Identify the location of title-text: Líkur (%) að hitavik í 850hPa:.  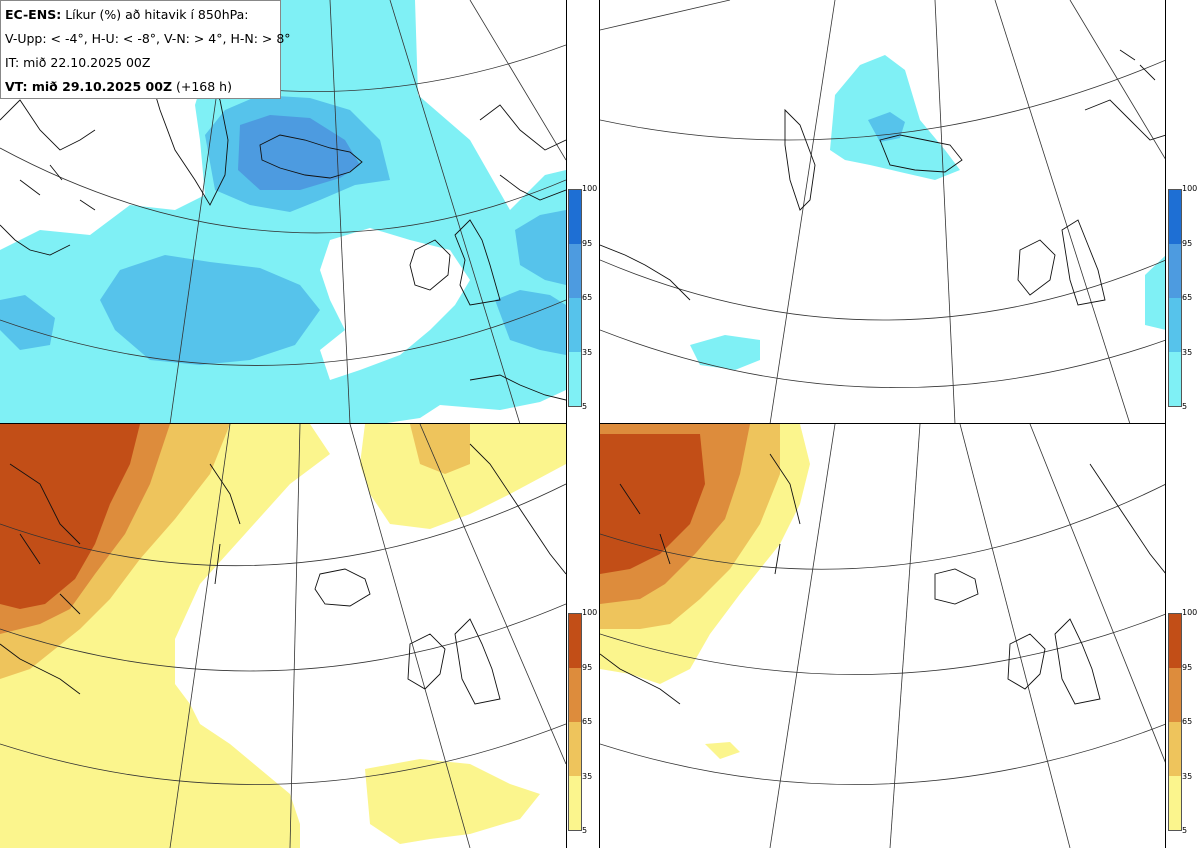
(157, 14).